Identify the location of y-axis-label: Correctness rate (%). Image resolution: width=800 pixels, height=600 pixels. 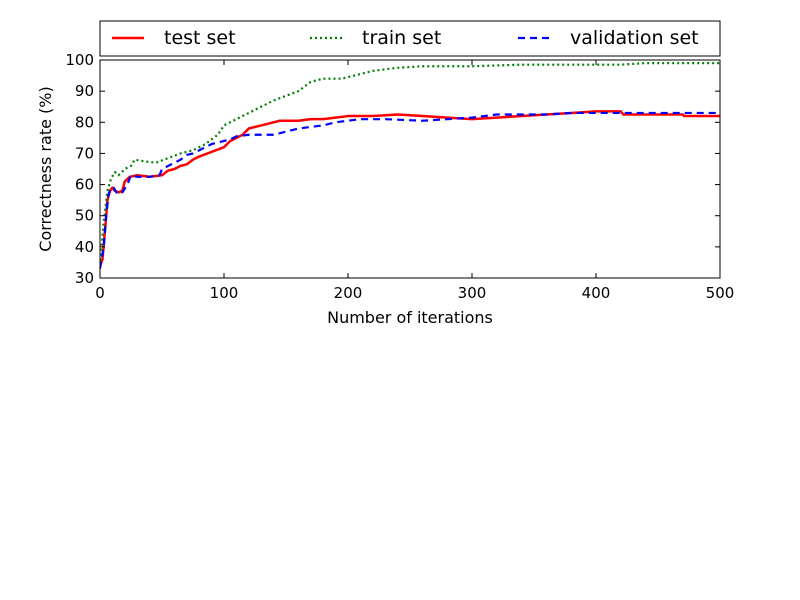
(45, 168).